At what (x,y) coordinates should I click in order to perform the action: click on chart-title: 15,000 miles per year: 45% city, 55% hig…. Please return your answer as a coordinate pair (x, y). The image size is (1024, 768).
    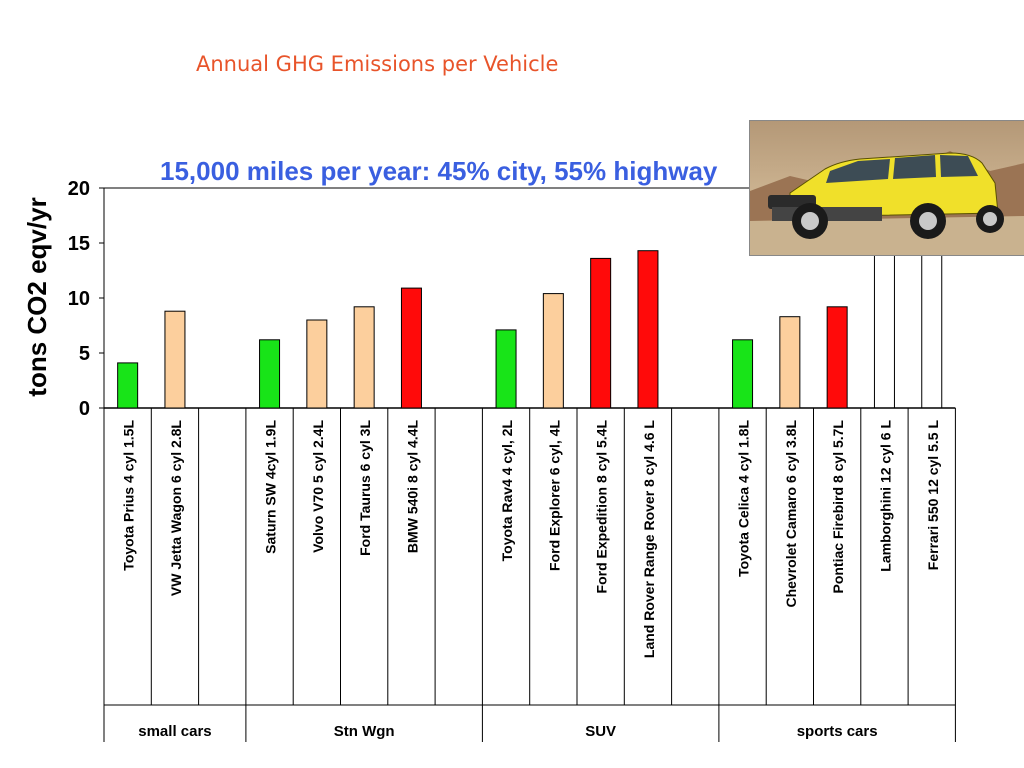
    Looking at the image, I should click on (439, 171).